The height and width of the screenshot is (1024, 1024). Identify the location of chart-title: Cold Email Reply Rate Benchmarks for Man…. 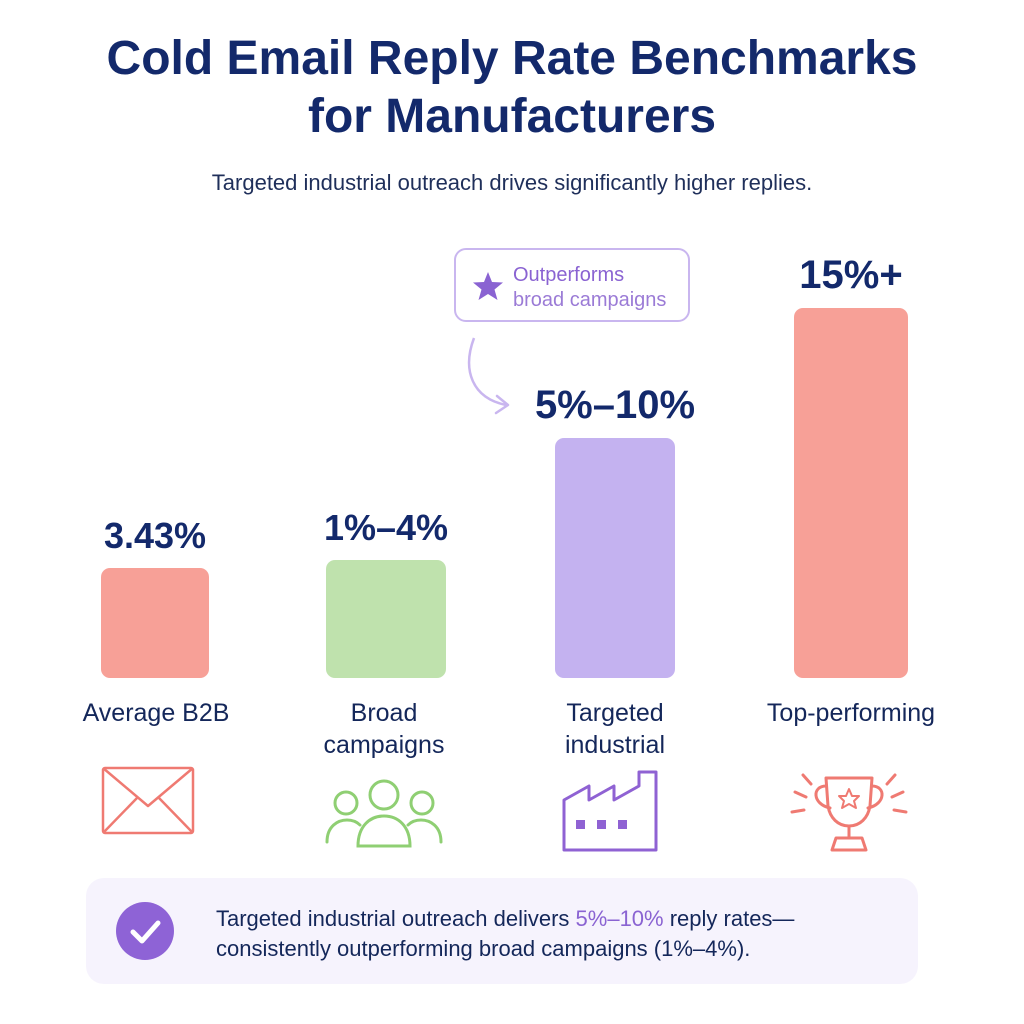
(512, 88).